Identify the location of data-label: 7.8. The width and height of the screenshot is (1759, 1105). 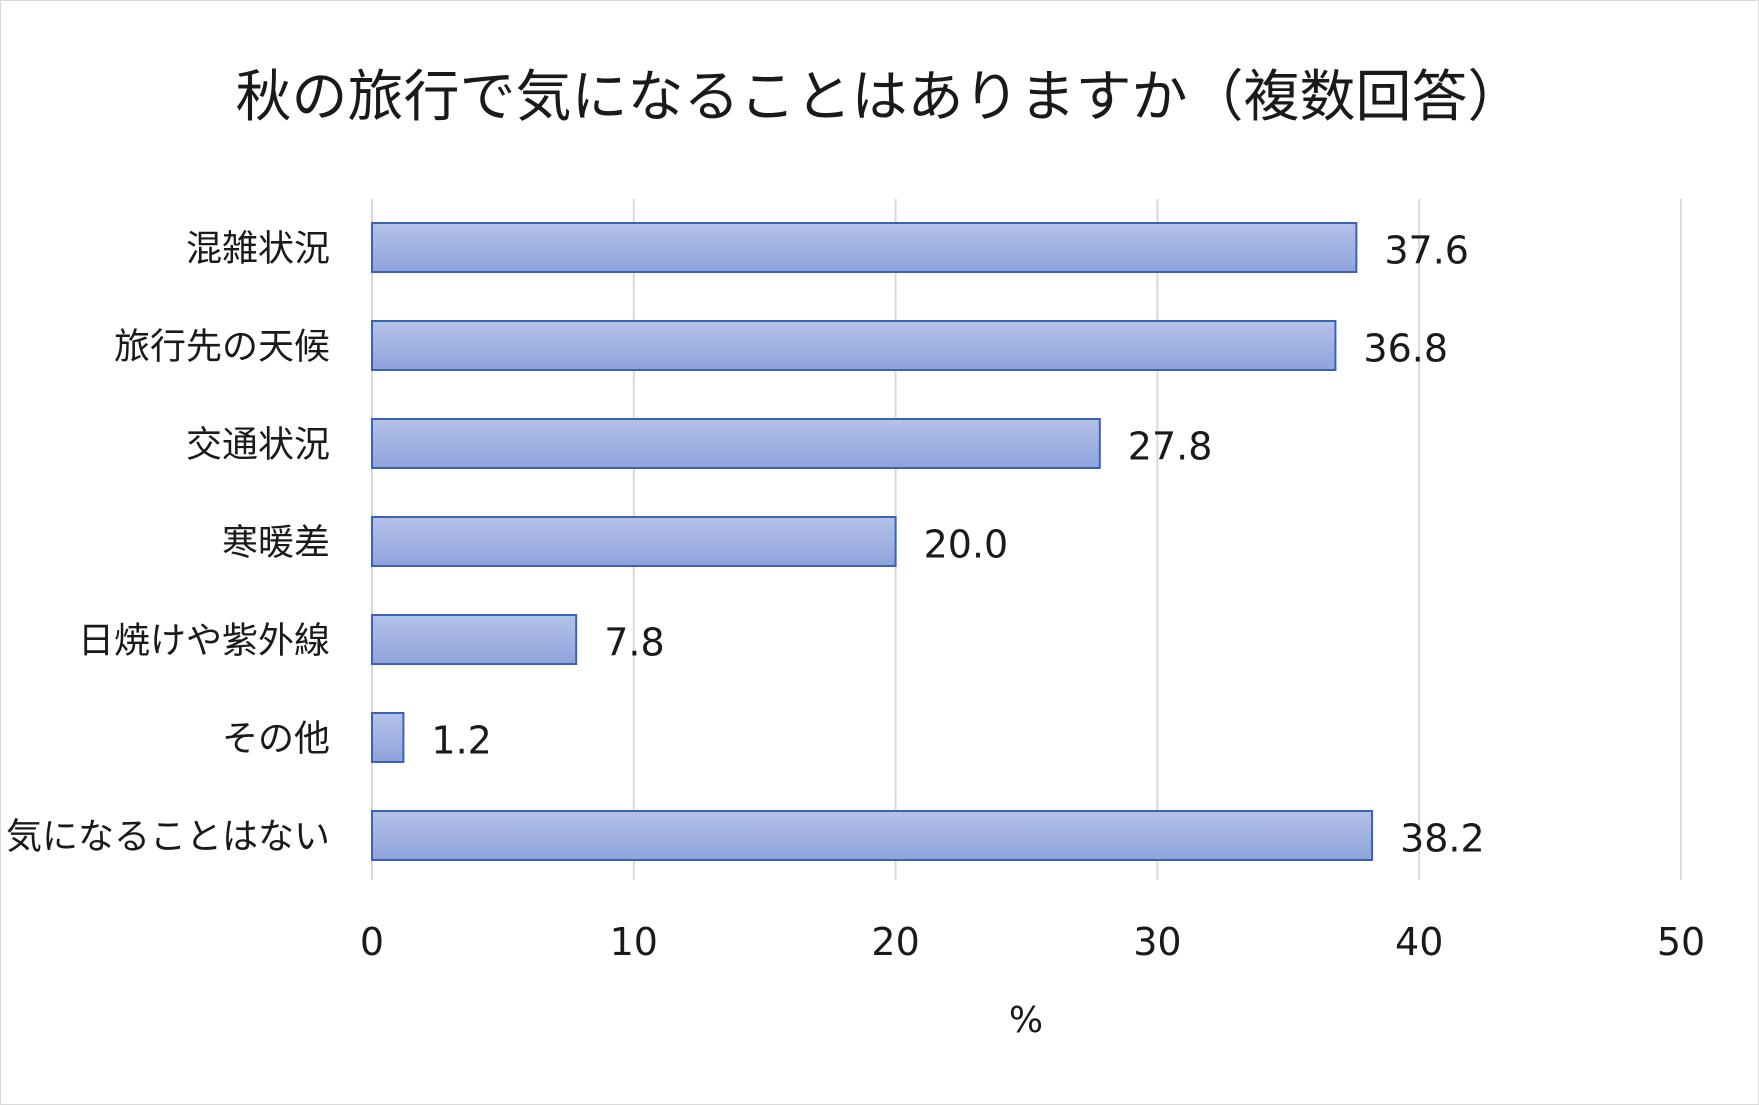
(634, 643).